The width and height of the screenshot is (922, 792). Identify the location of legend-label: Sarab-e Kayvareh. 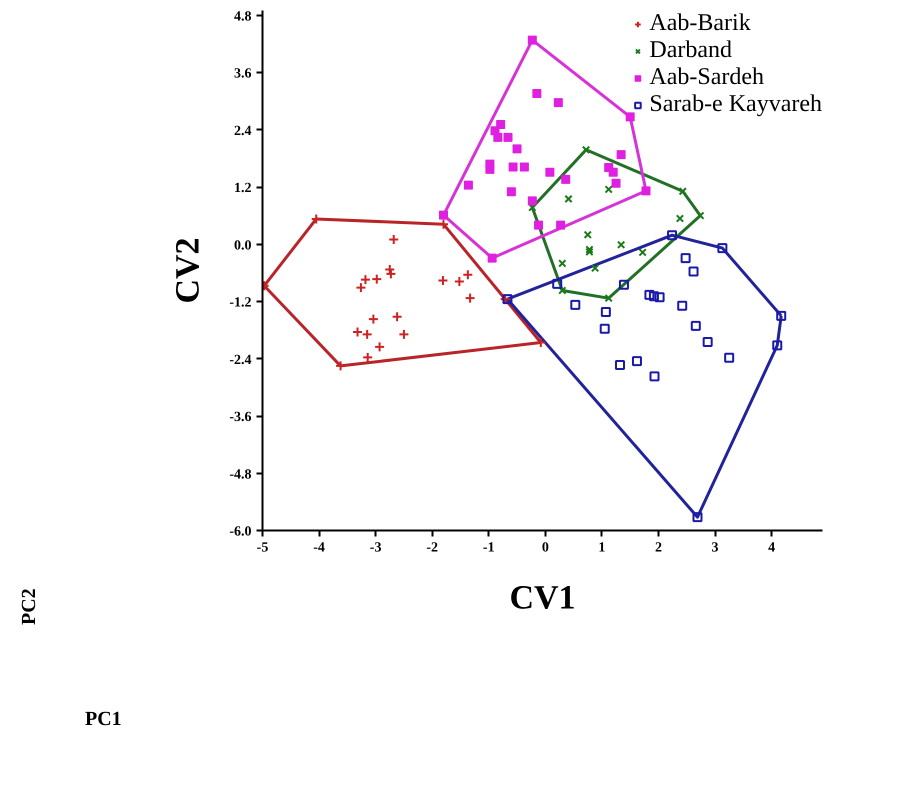
(735, 104).